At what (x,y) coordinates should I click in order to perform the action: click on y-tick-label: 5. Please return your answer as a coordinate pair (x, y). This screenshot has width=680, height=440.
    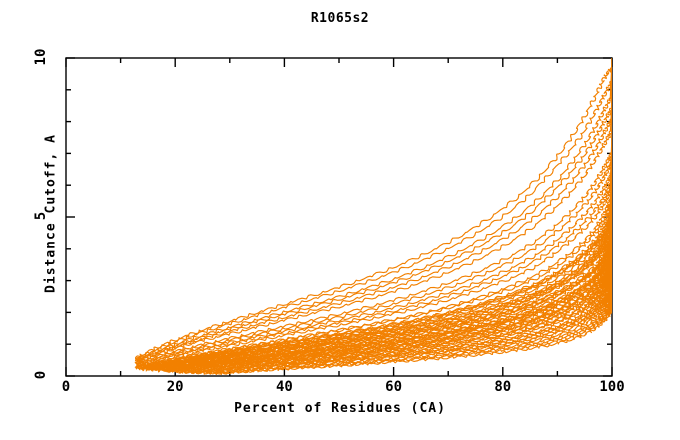
    Looking at the image, I should click on (41, 216).